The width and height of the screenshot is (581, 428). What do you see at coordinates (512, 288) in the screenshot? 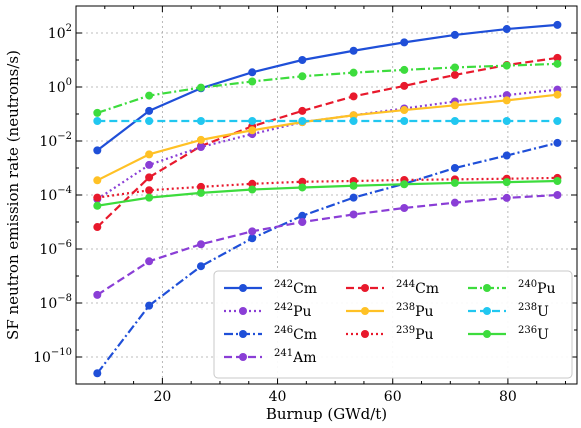
I see `legend-entry: 240Pu` at bounding box center [512, 288].